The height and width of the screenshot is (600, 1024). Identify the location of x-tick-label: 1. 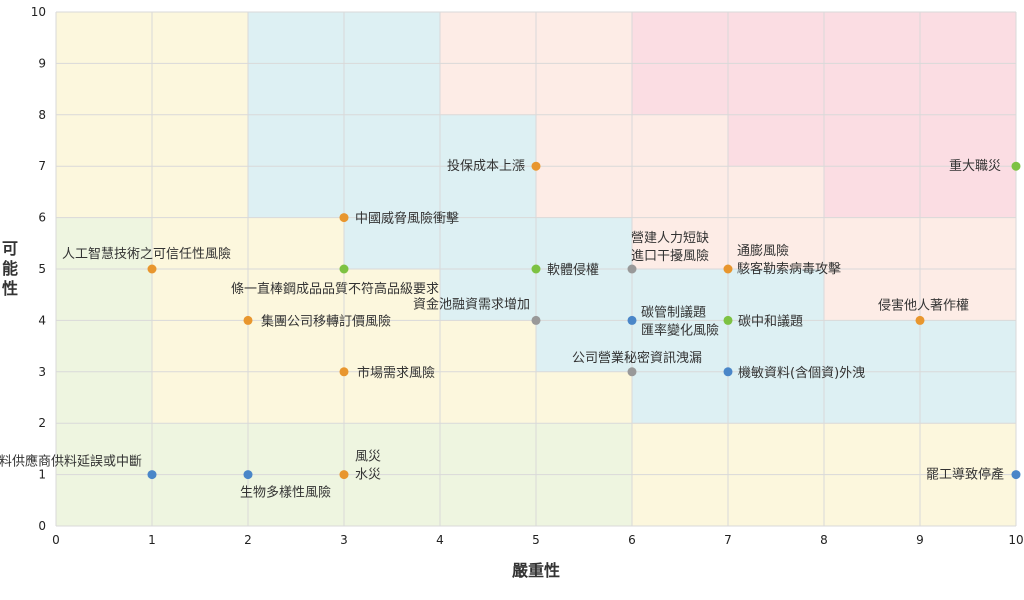
(152, 540).